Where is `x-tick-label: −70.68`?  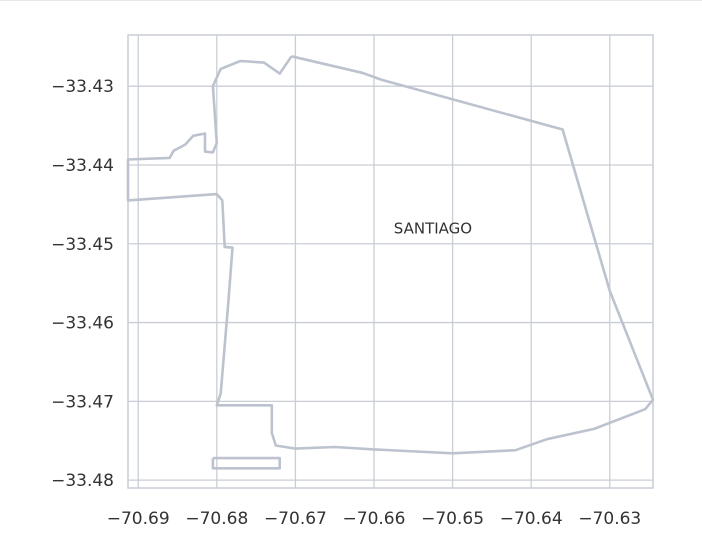 x-tick-label: −70.68 is located at coordinates (216, 519).